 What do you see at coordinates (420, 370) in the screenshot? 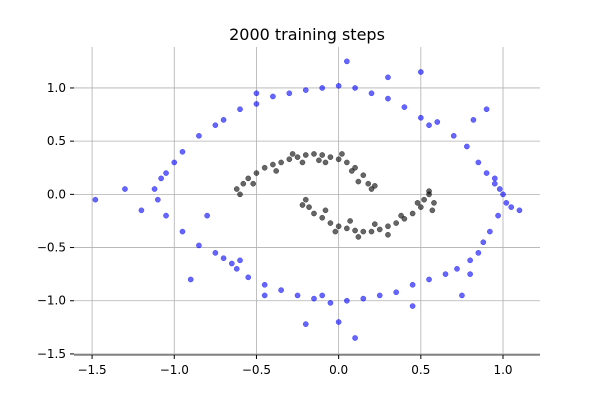
I see `x-tick-label: 0.5` at bounding box center [420, 370].